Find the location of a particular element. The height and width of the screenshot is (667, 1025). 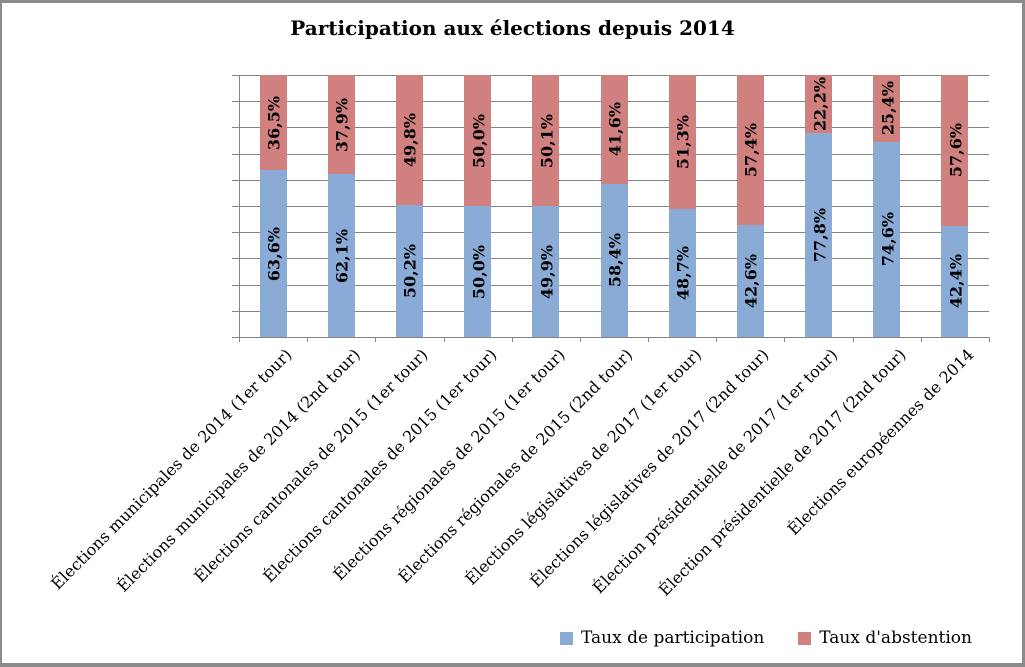

legend-item: Taux d'abstention is located at coordinates (885, 638).